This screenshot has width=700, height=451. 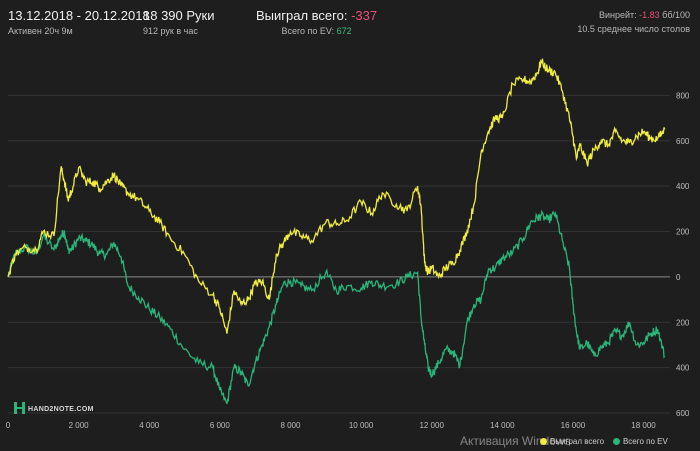 I want to click on x-tick-label: 18 000, so click(x=643, y=425).